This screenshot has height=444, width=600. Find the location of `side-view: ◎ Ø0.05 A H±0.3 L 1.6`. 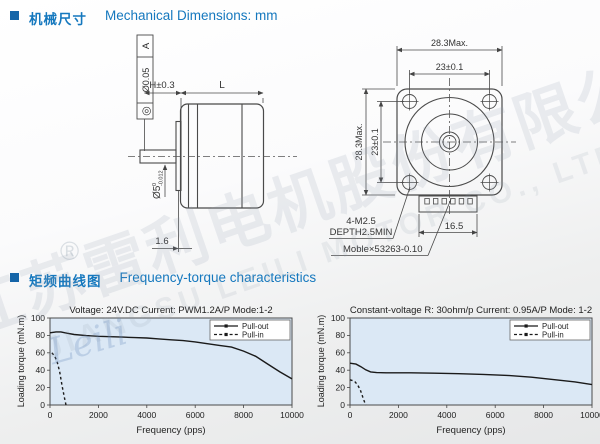

side-view: ◎ Ø0.05 A H±0.3 L 1.6 is located at coordinates (212, 143).